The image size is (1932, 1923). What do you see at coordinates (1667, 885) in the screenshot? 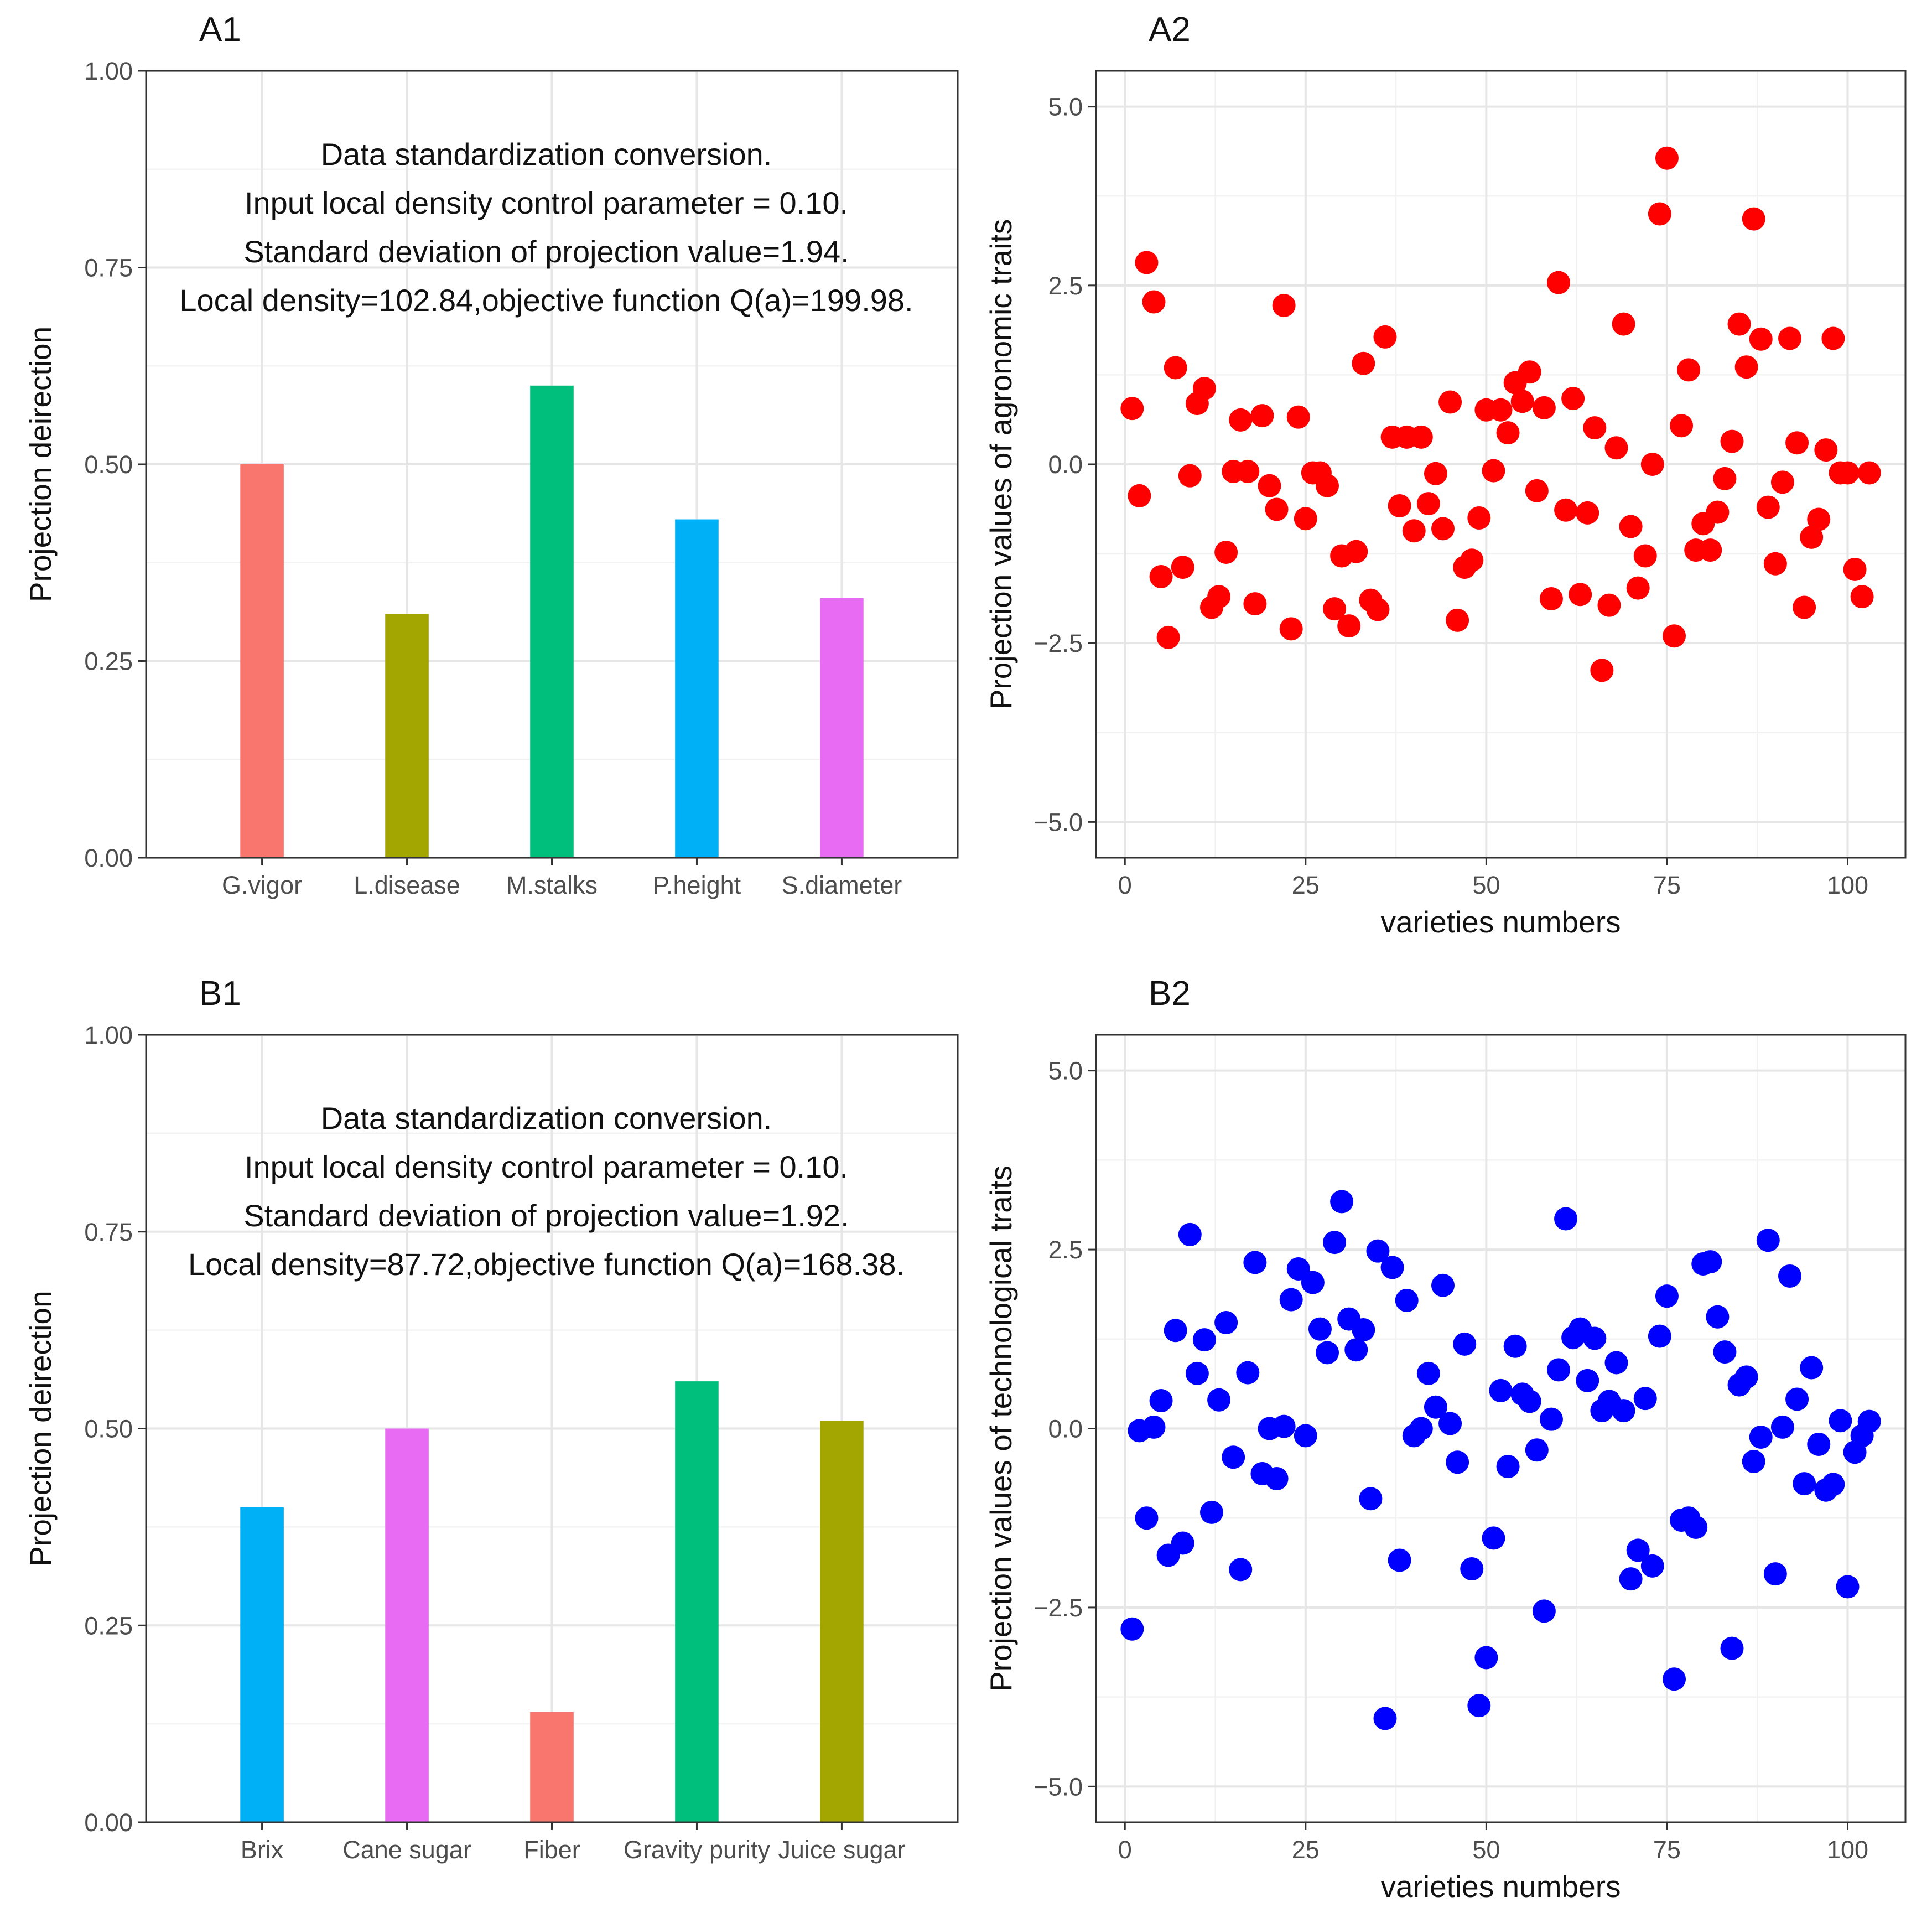
I see `x-tick-label: 75` at bounding box center [1667, 885].